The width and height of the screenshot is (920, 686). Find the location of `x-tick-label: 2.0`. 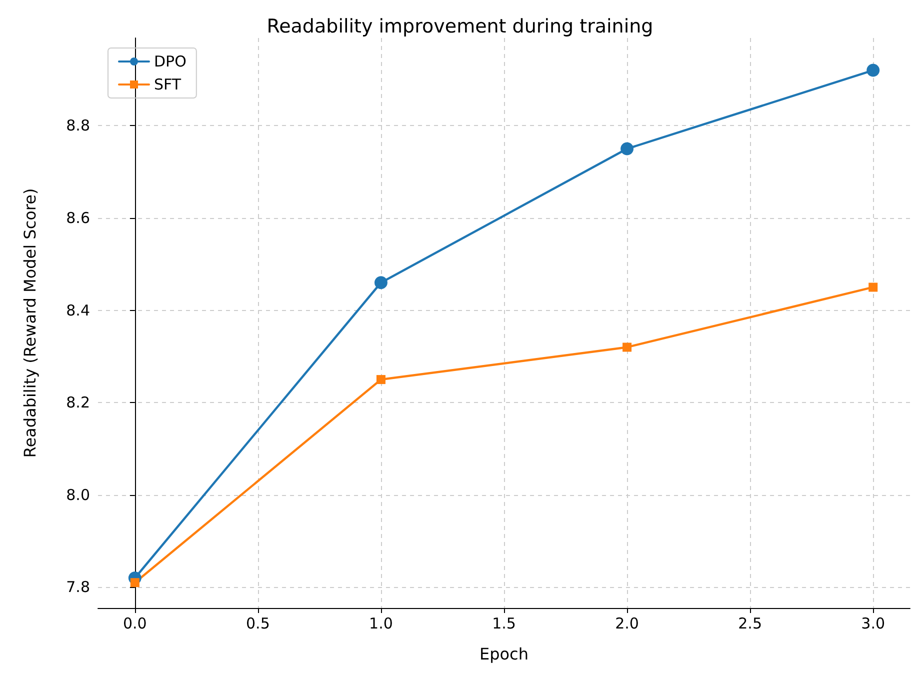

x-tick-label: 2.0 is located at coordinates (627, 623).